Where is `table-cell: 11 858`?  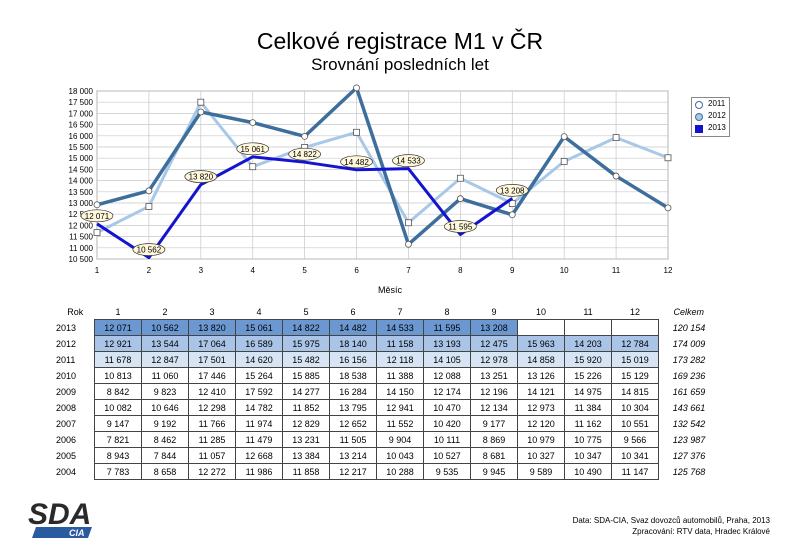 table-cell: 11 858 is located at coordinates (306, 471).